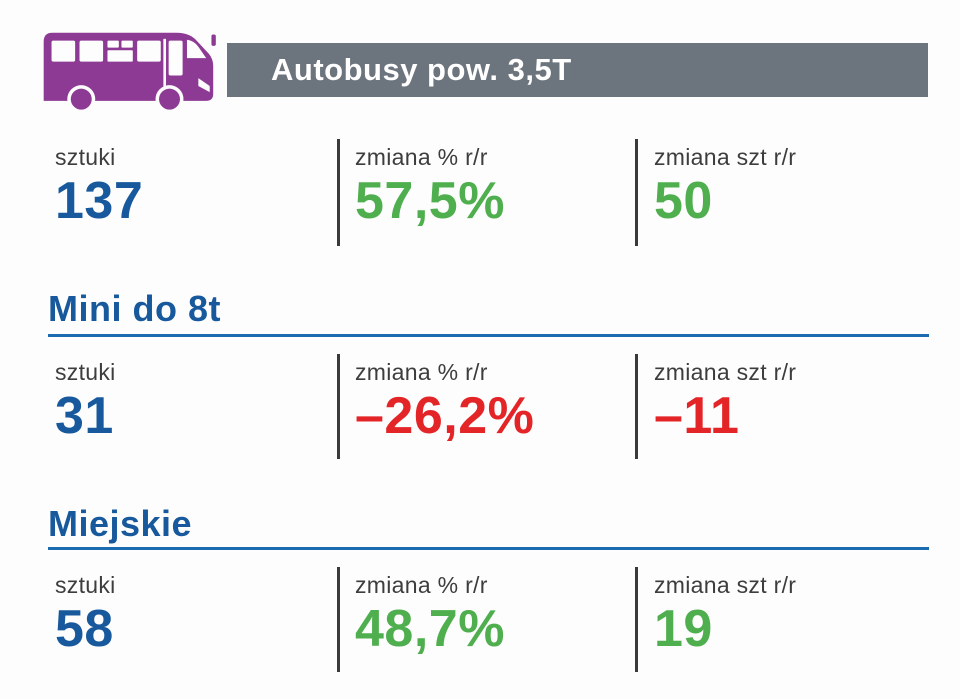  What do you see at coordinates (683, 628) in the screenshot?
I see `change-units-value: 19` at bounding box center [683, 628].